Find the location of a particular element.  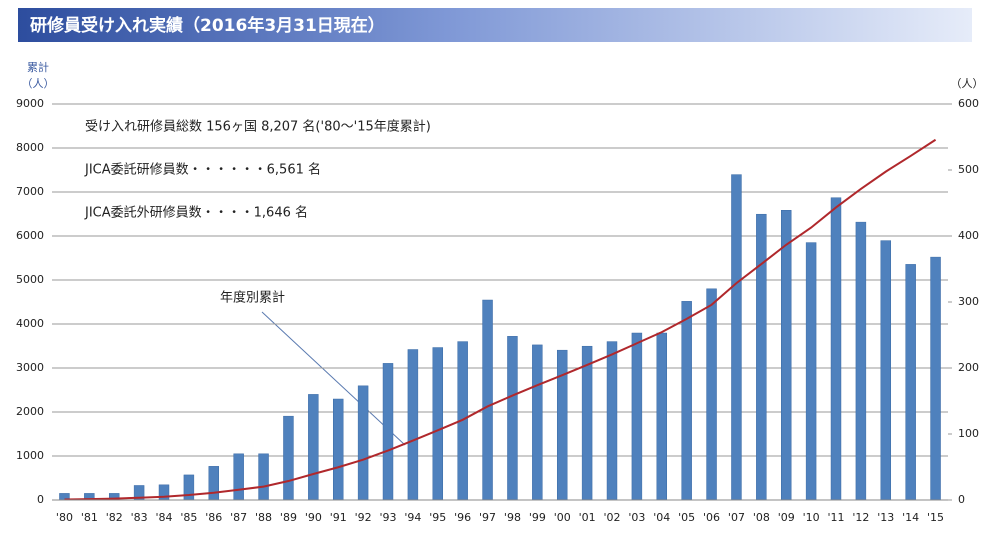

x-tick-label: '10 is located at coordinates (811, 517).